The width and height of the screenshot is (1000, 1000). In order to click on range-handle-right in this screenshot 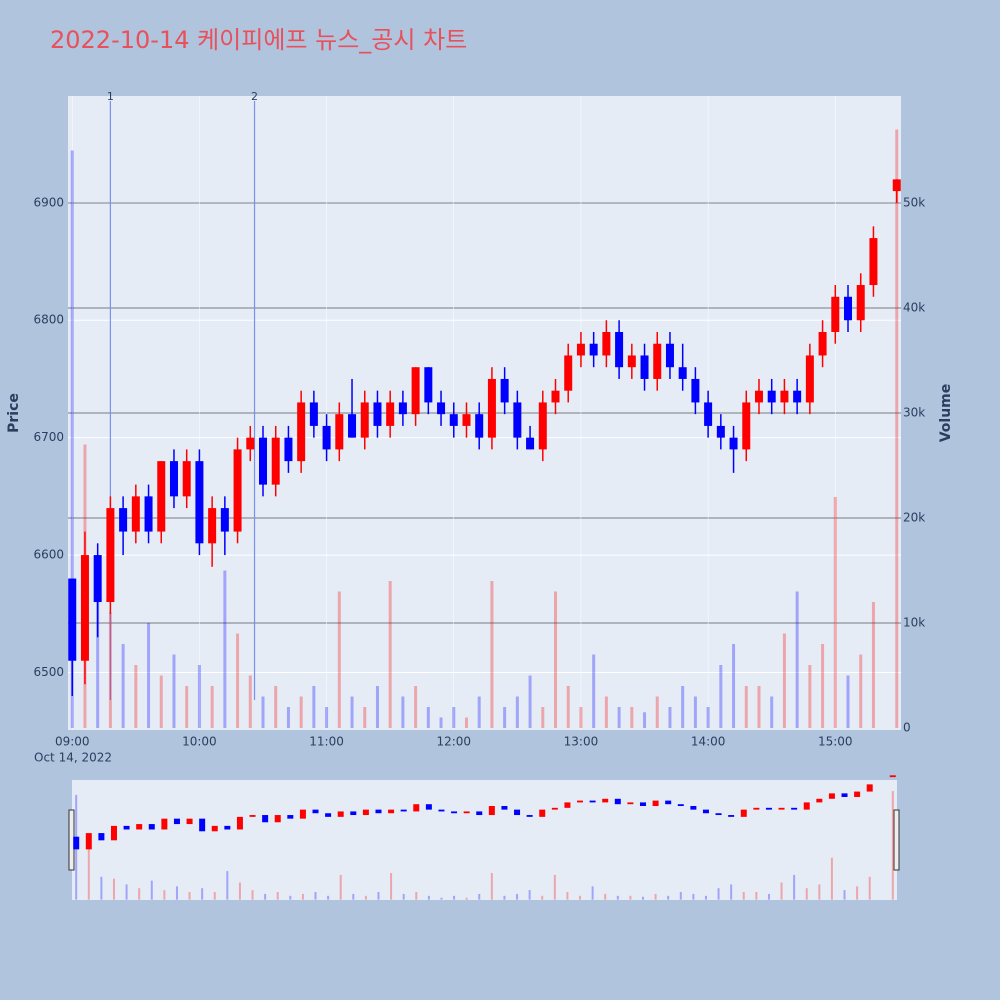, I will do `click(896, 840)`.